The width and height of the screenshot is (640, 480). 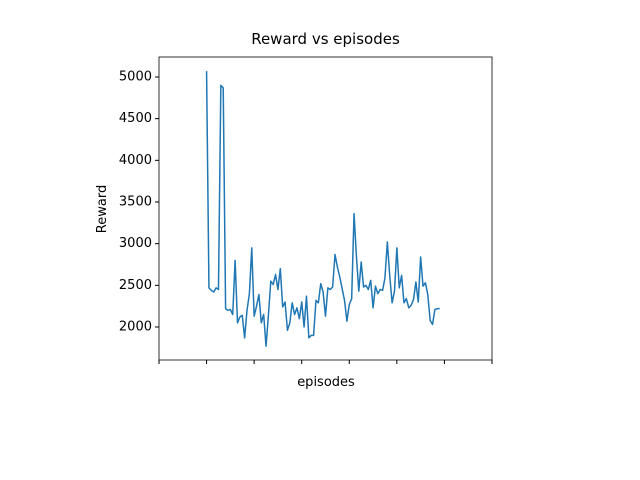 I want to click on y-axis-label: Reward, so click(x=102, y=209).